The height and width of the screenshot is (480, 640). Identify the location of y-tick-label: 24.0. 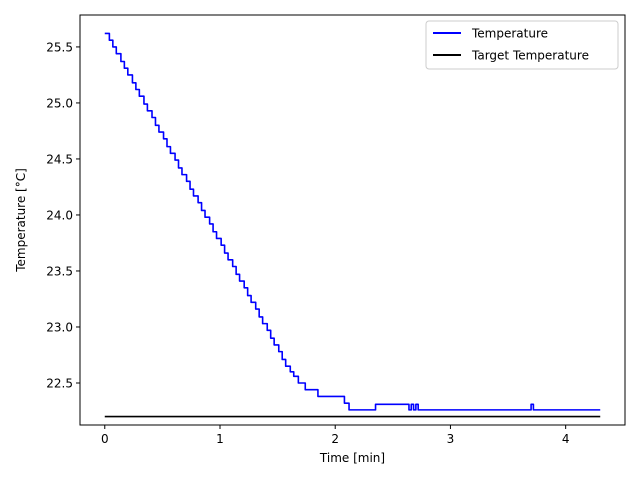
(59, 215).